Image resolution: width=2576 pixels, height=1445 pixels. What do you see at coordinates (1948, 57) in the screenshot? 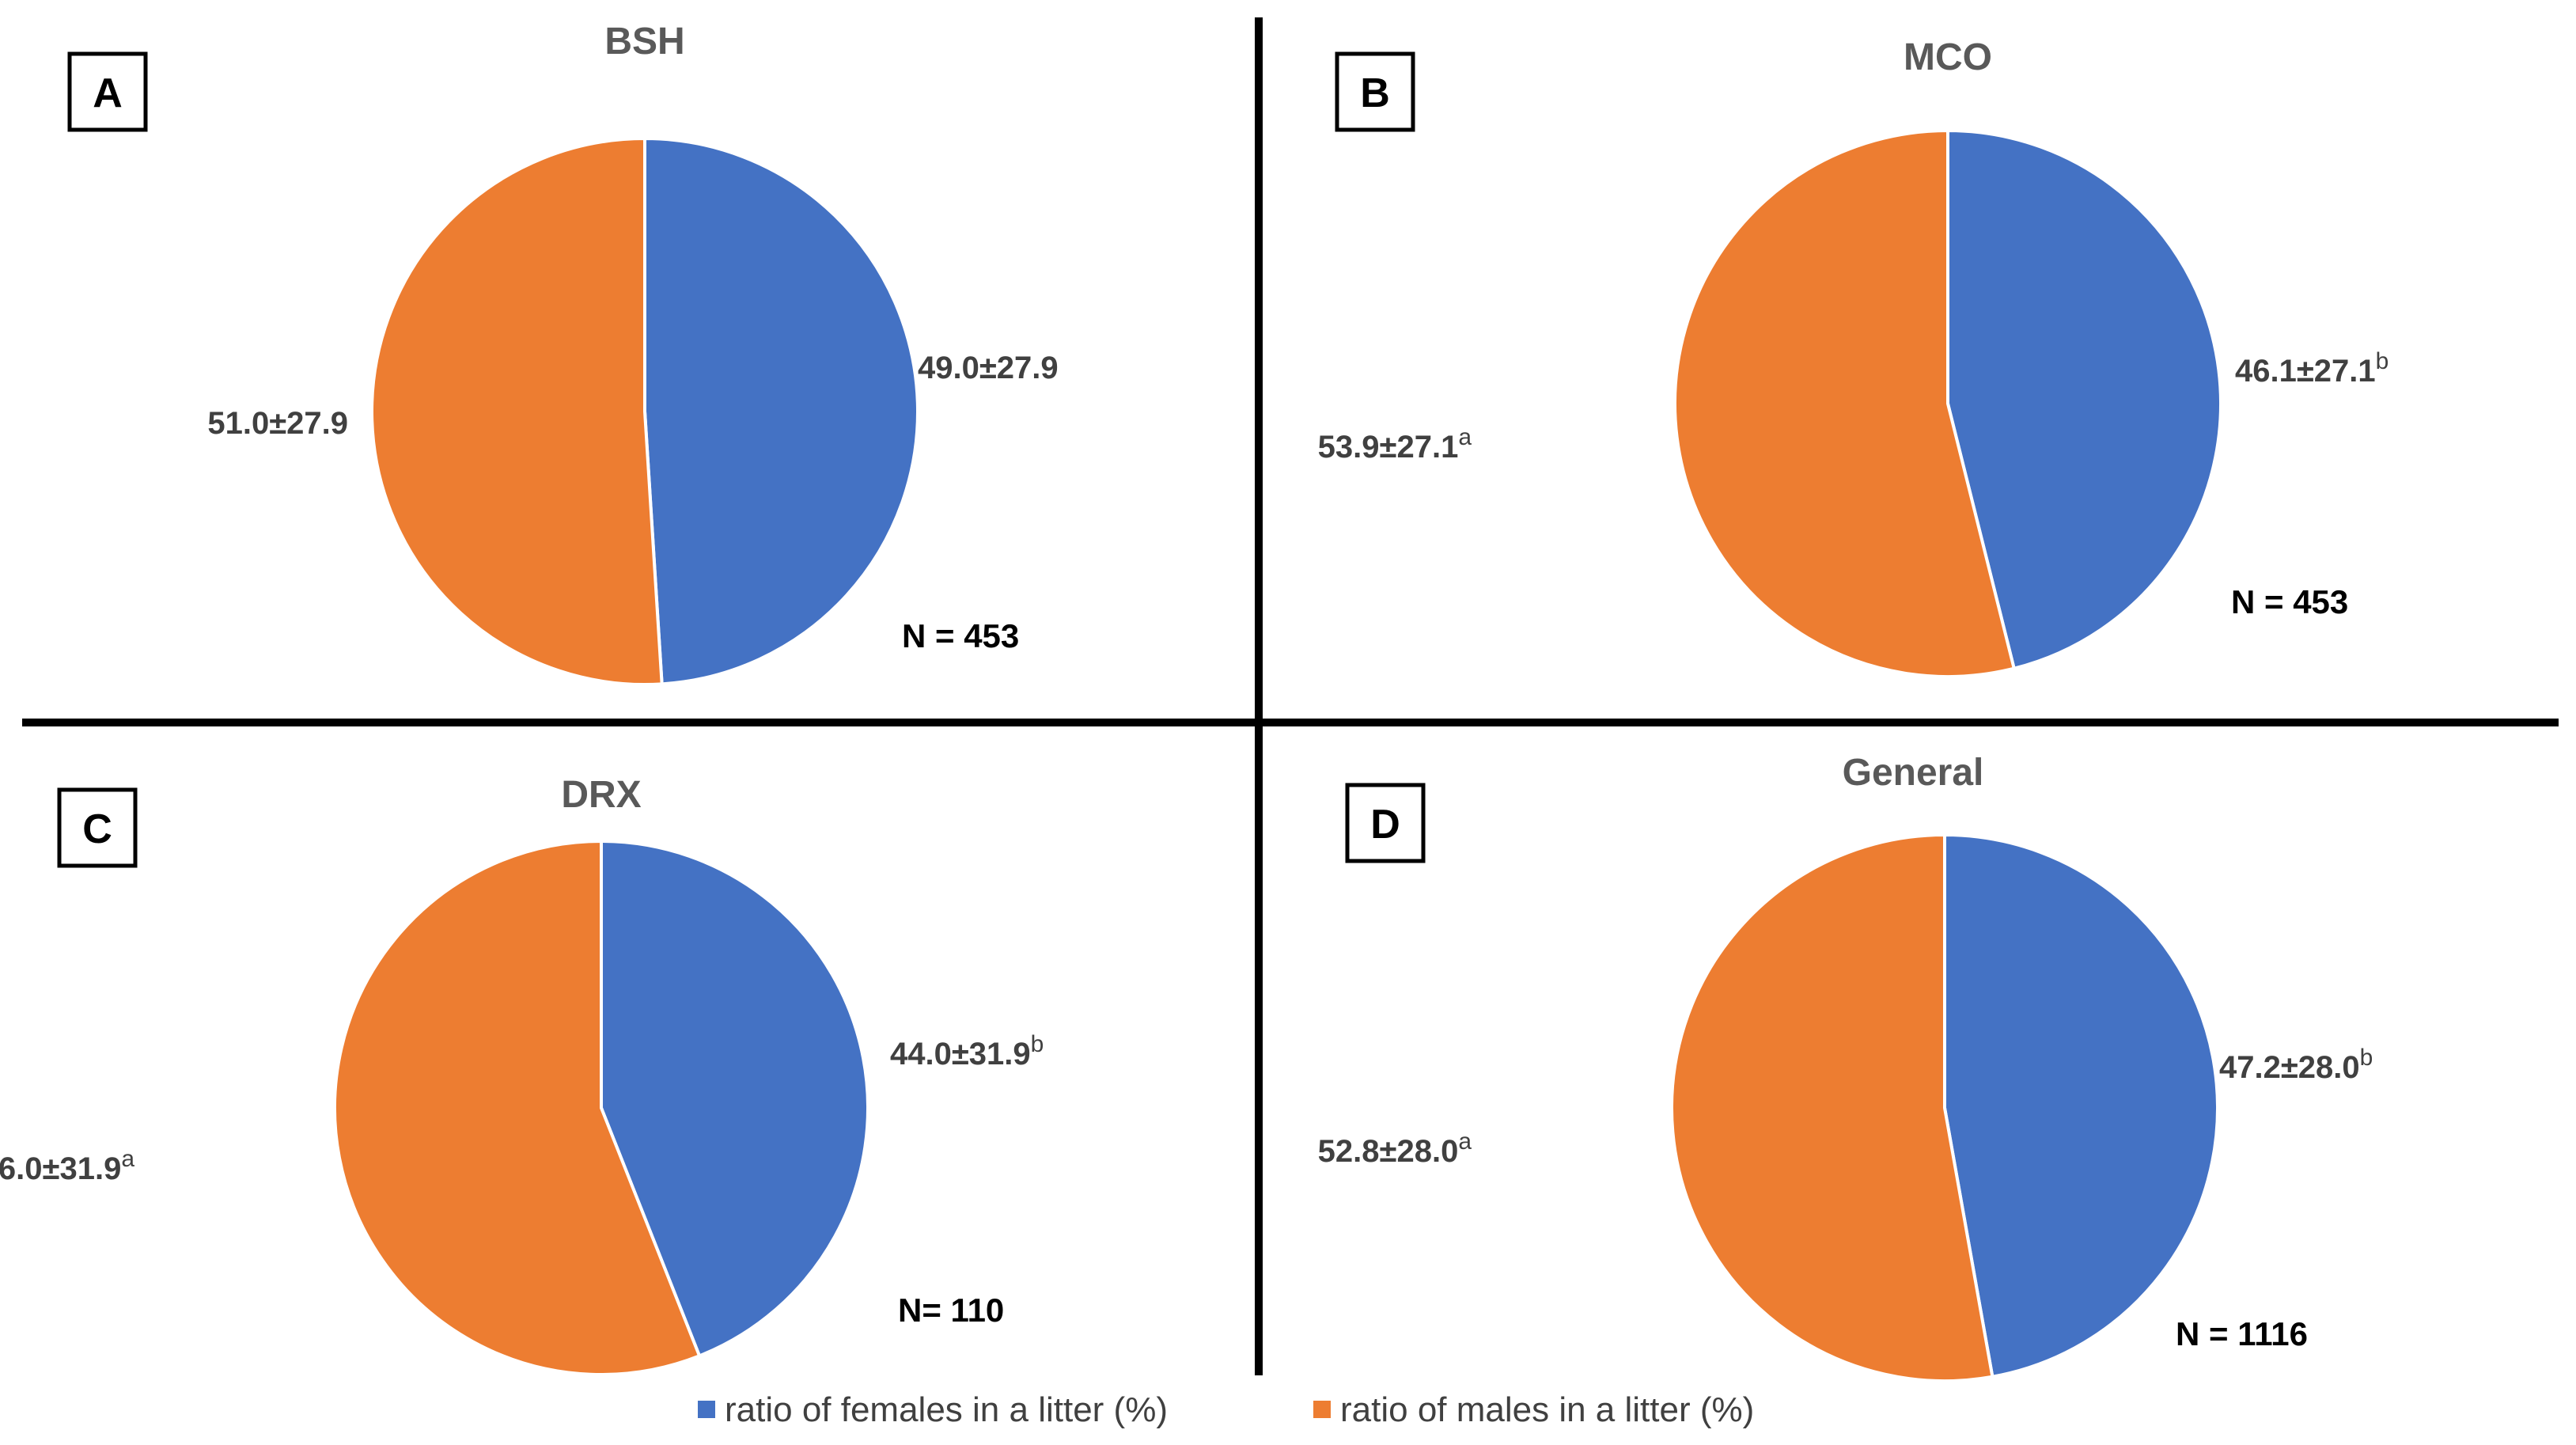
I see `chart-title: MCO` at bounding box center [1948, 57].